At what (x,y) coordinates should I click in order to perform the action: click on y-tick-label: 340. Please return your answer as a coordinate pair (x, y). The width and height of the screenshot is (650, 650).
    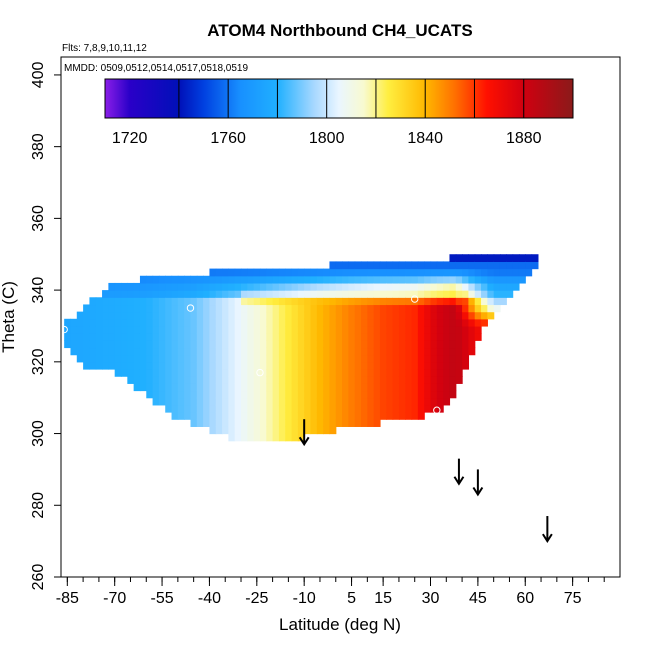
    Looking at the image, I should click on (38, 290).